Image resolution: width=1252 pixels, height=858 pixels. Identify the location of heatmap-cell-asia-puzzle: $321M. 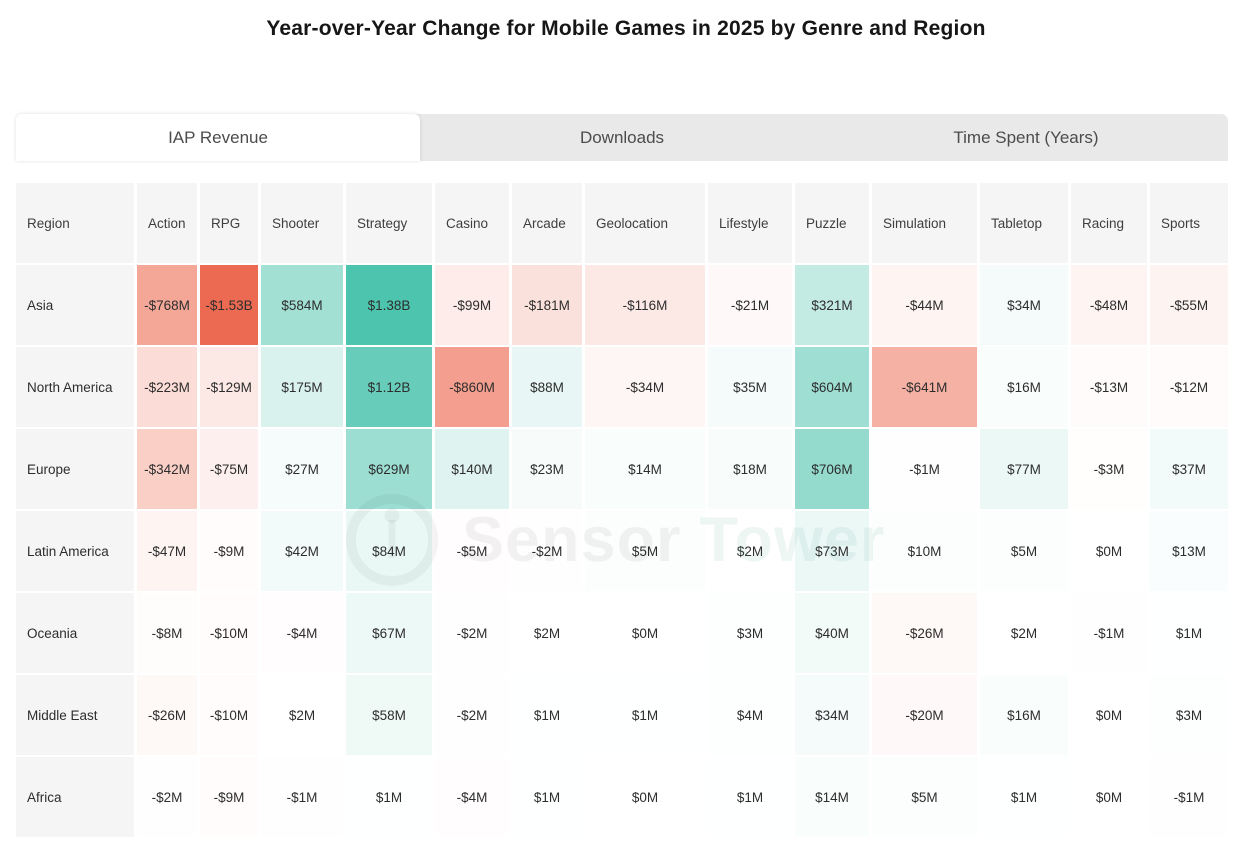
(832, 305).